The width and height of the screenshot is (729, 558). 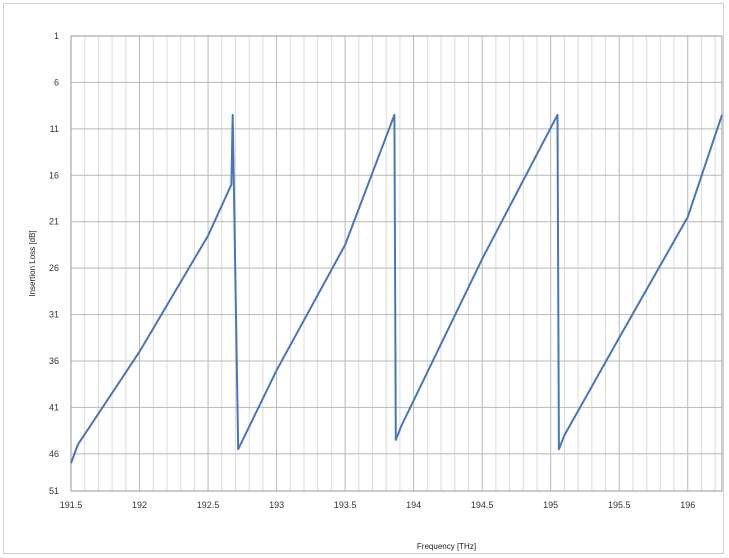 I want to click on y-tick-label: 46, so click(x=54, y=454).